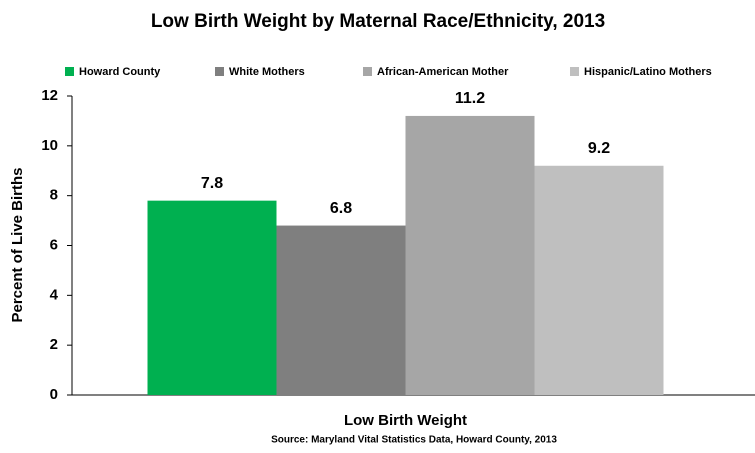 This screenshot has width=755, height=453. I want to click on y-tick-label: 6, so click(54, 244).